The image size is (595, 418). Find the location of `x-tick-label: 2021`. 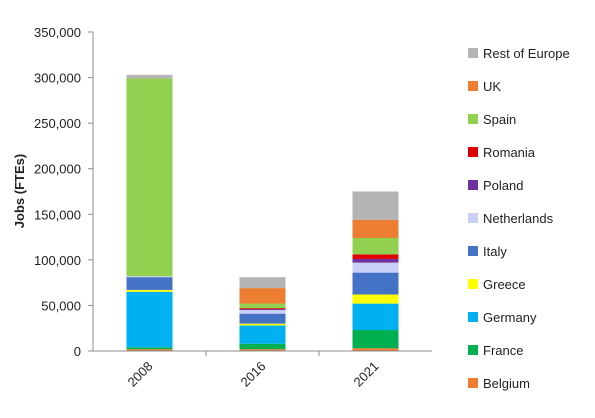

x-tick-label: 2021 is located at coordinates (366, 374).